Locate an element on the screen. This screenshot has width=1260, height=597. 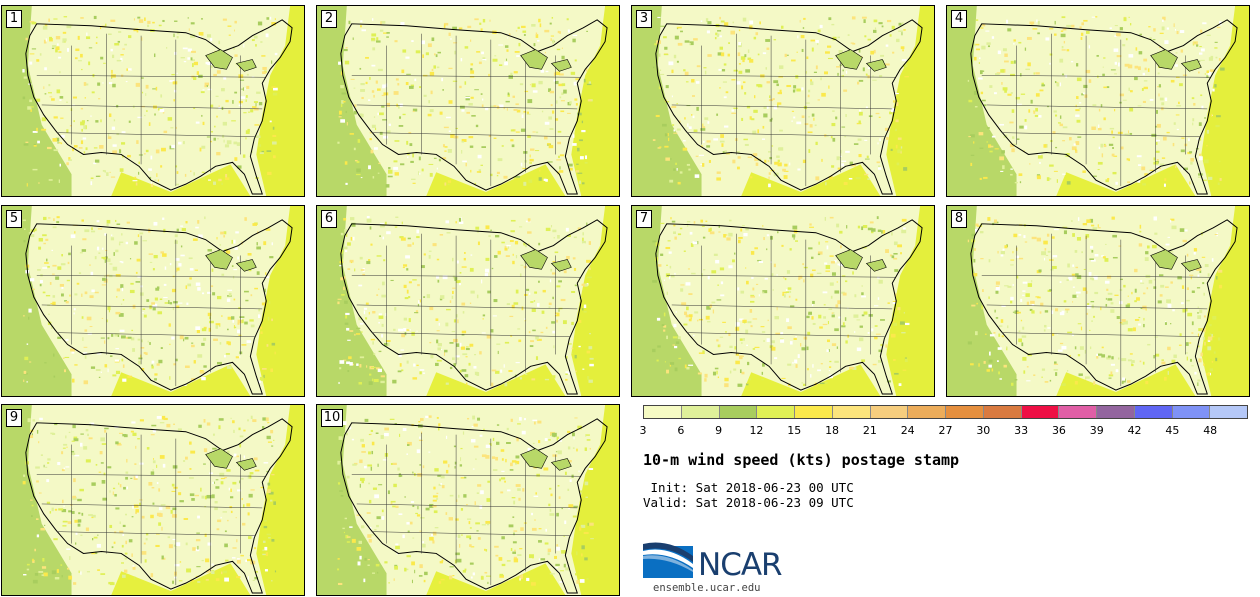
colorbar-tick-label: 48 is located at coordinates (1210, 430).